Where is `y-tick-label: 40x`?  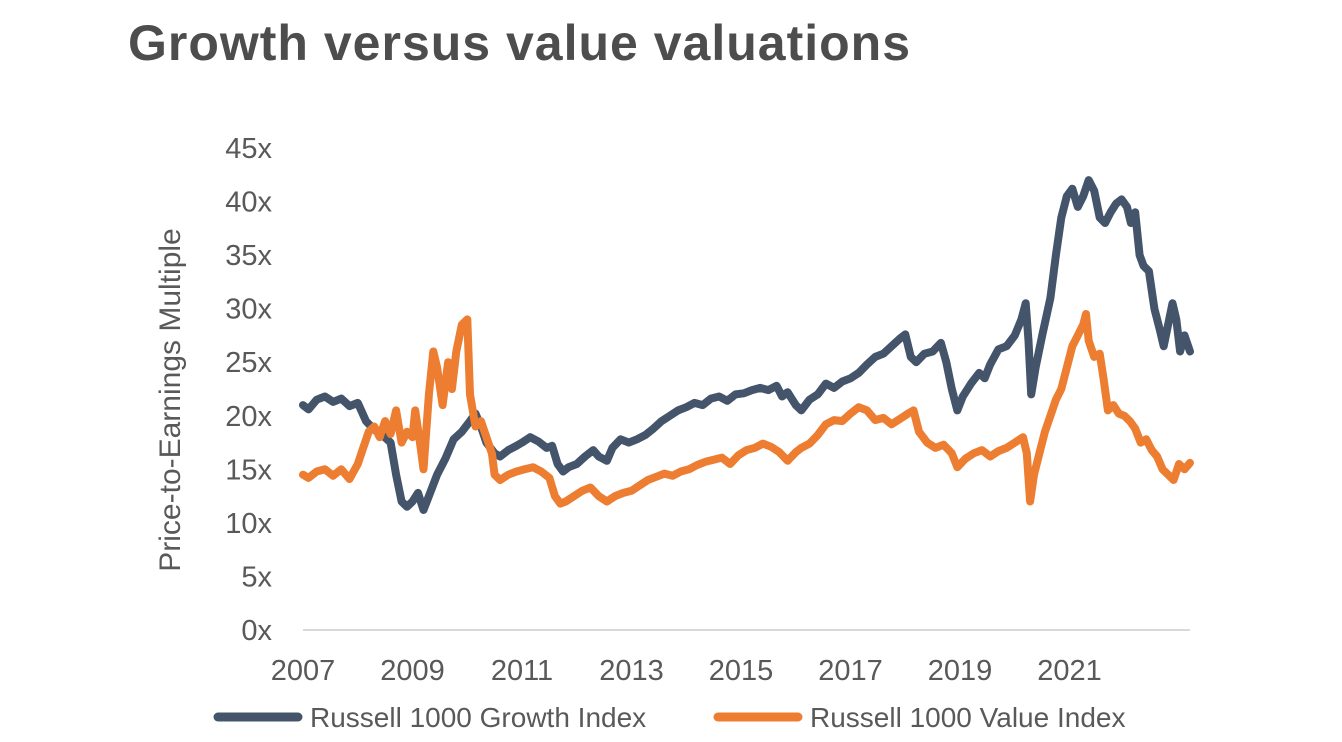 y-tick-label: 40x is located at coordinates (248, 203).